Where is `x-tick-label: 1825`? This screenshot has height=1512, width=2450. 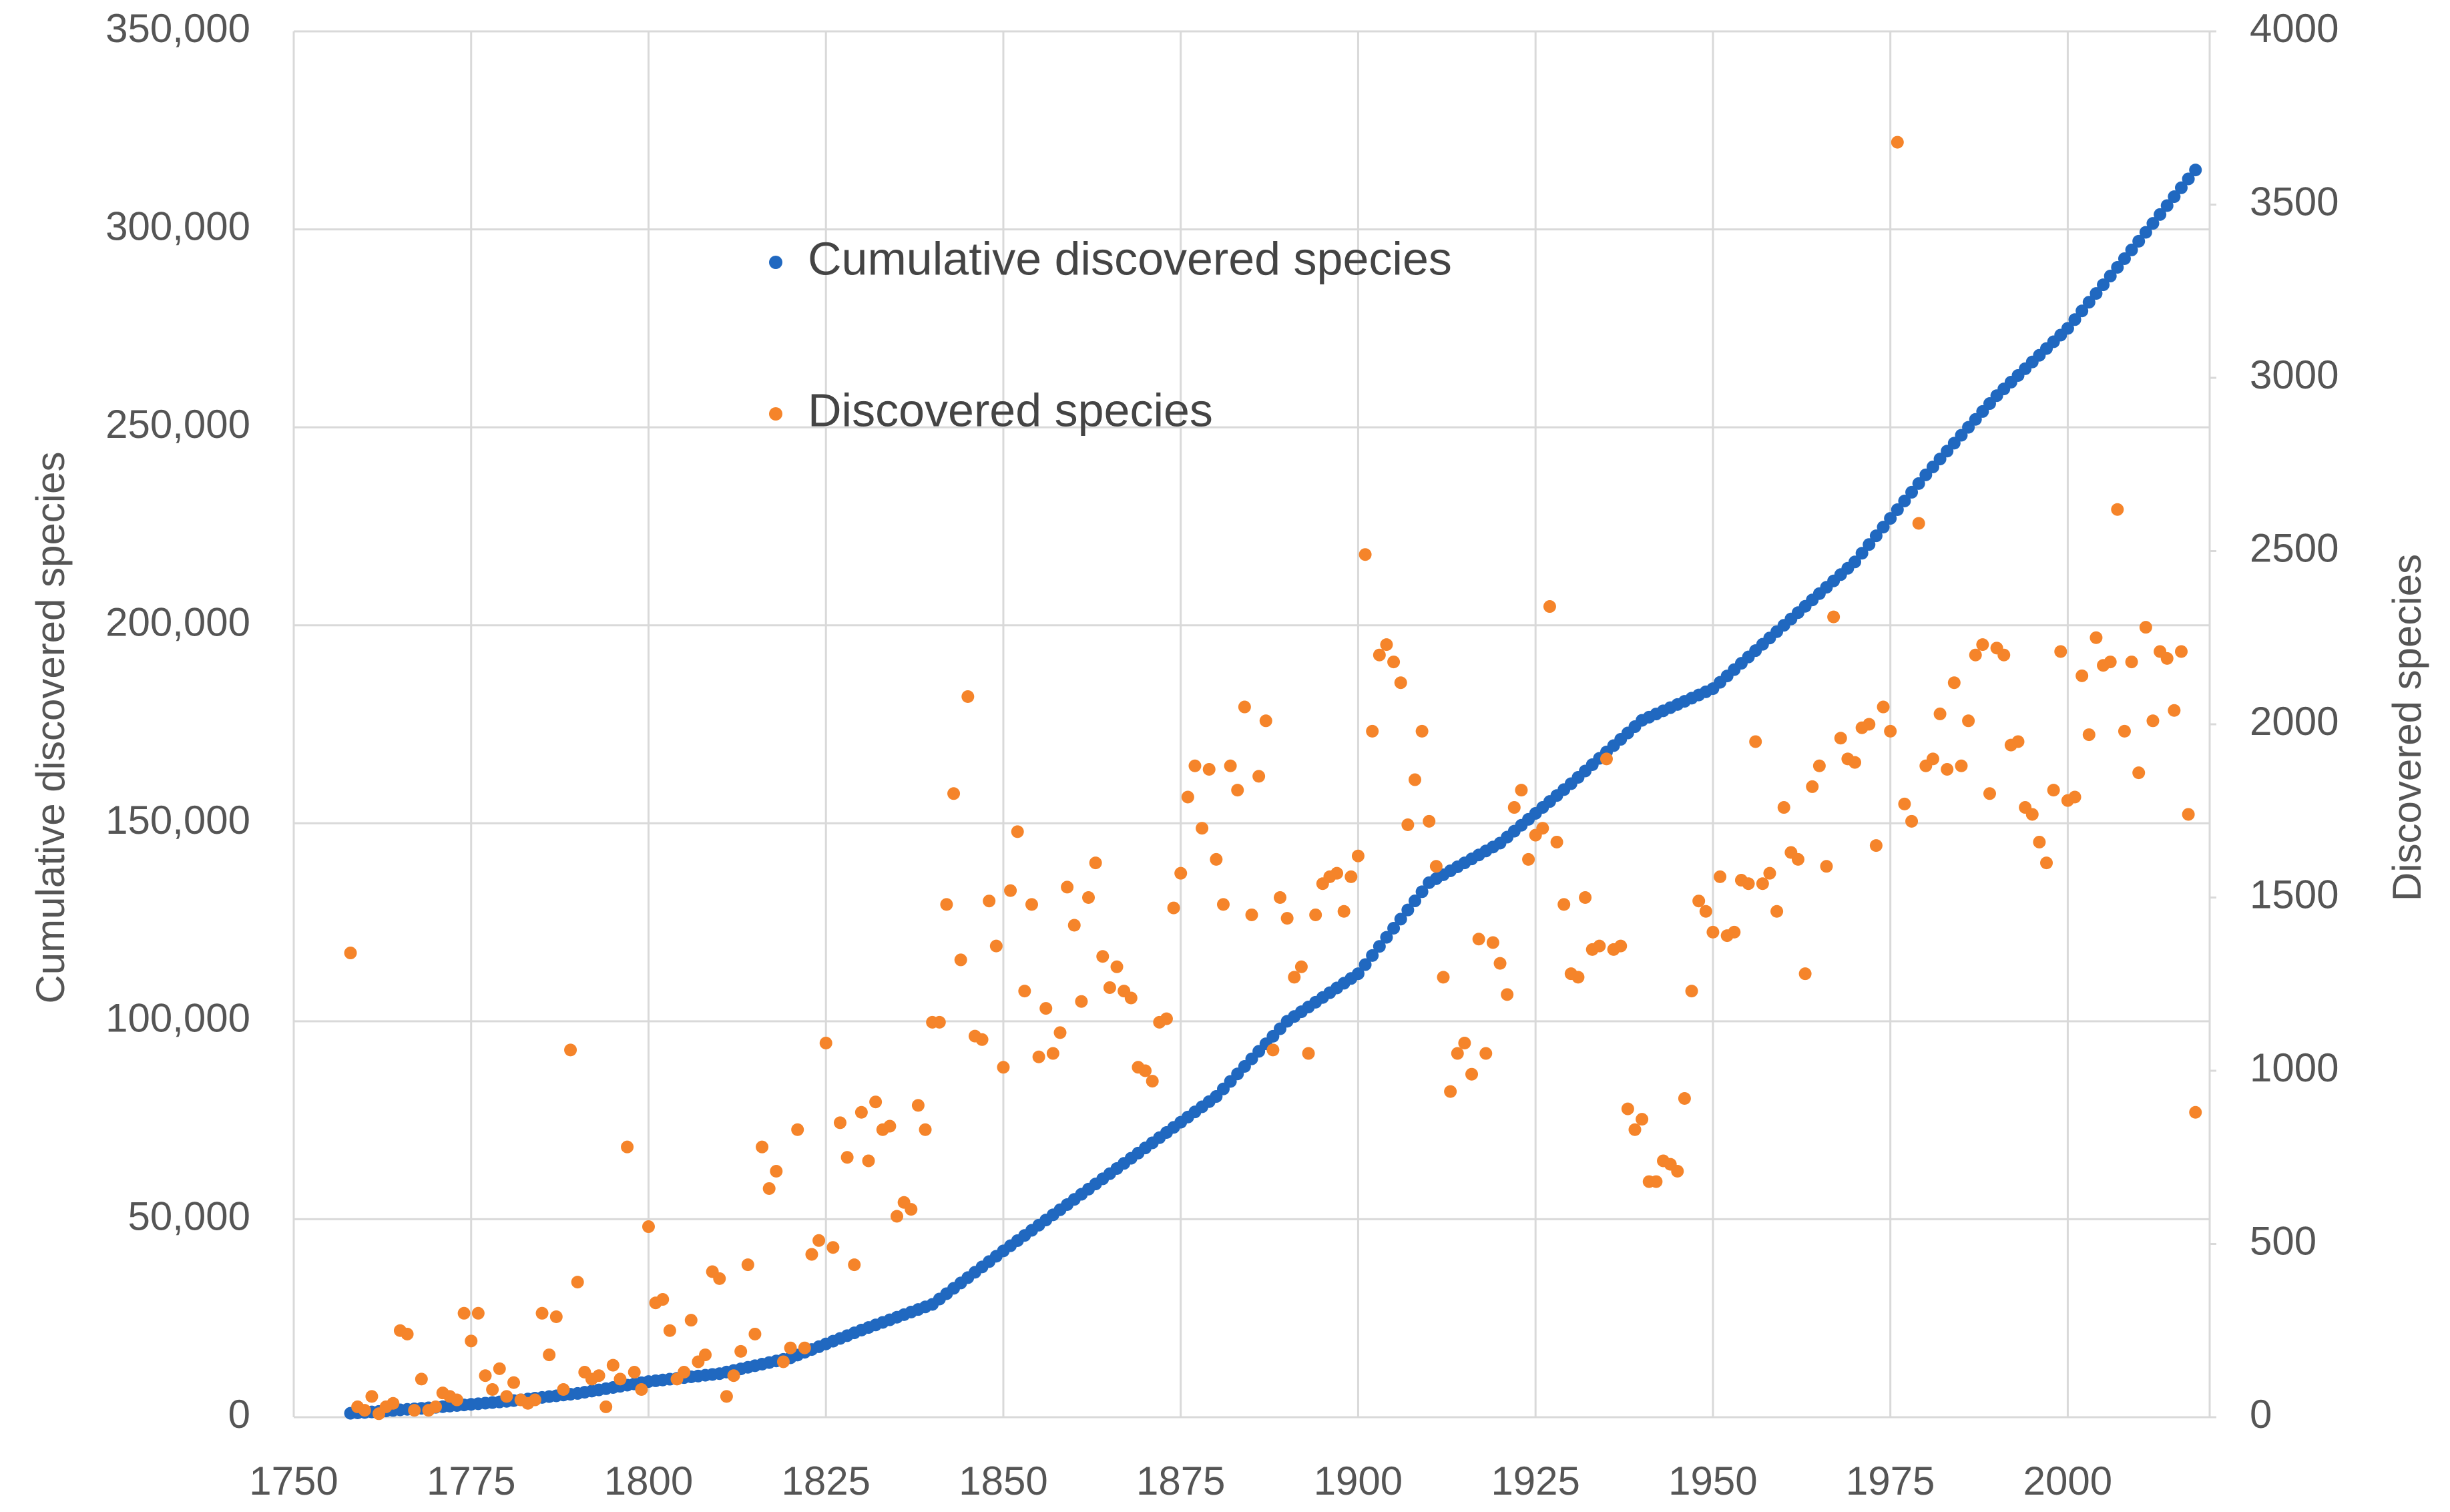 x-tick-label: 1825 is located at coordinates (825, 1481).